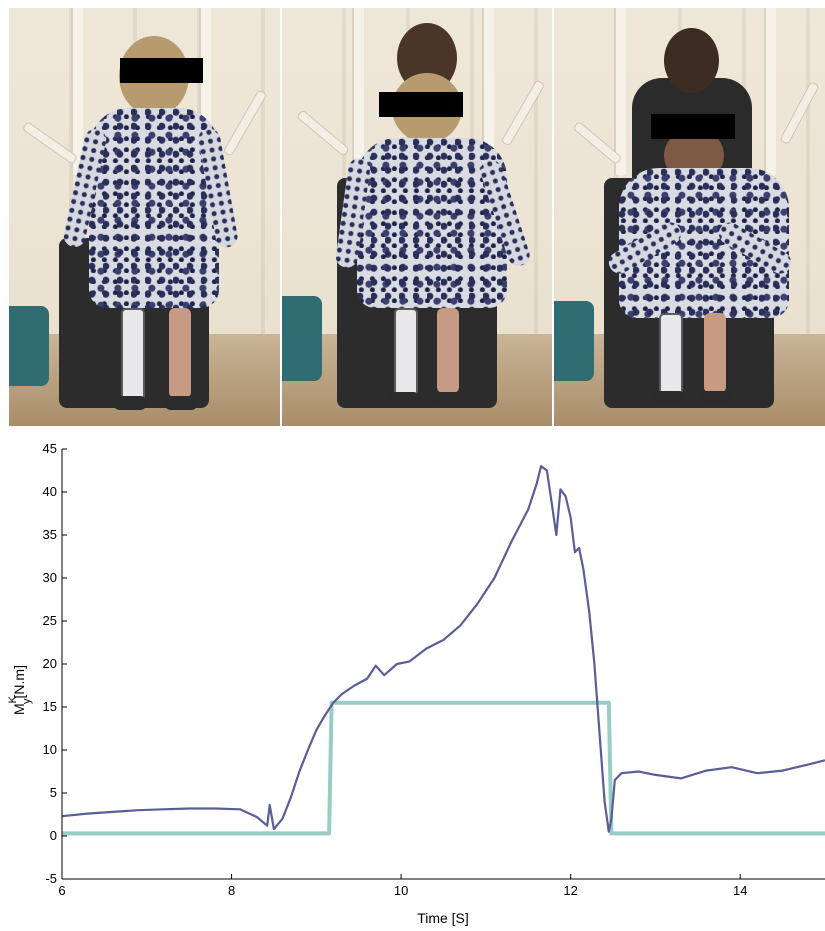 The height and width of the screenshot is (931, 825). I want to click on y-tick-label: 40, so click(50, 491).